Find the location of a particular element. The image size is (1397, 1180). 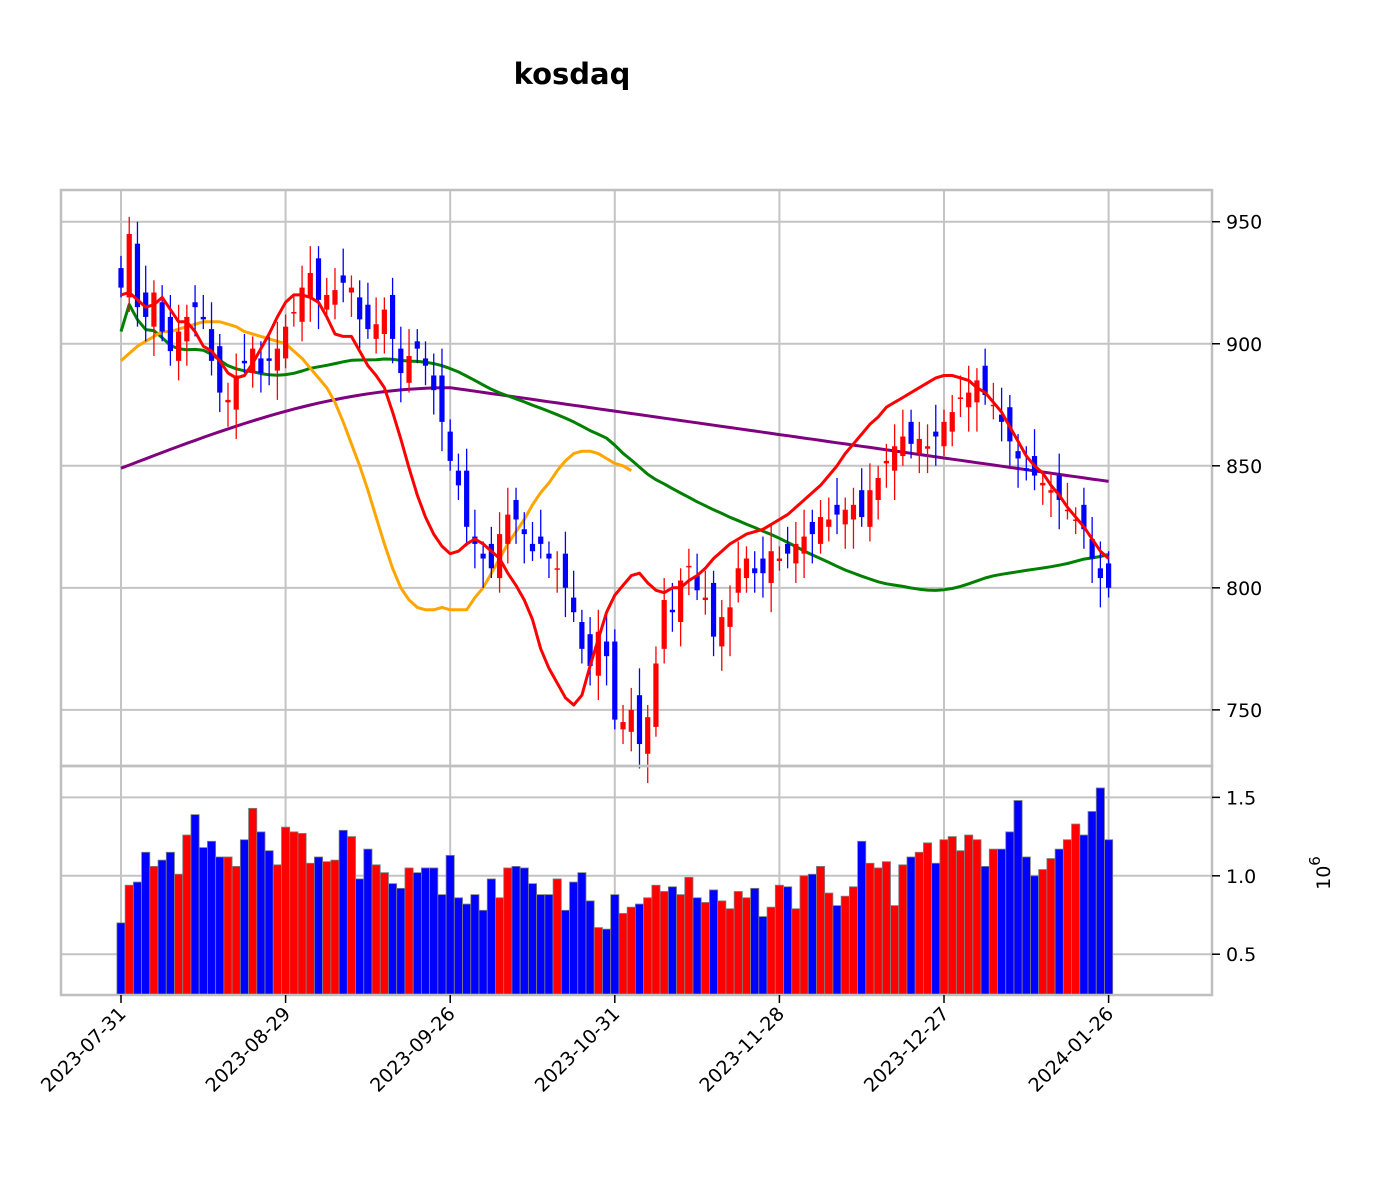

volume-y-tick-label: 1.0 is located at coordinates (1241, 877).